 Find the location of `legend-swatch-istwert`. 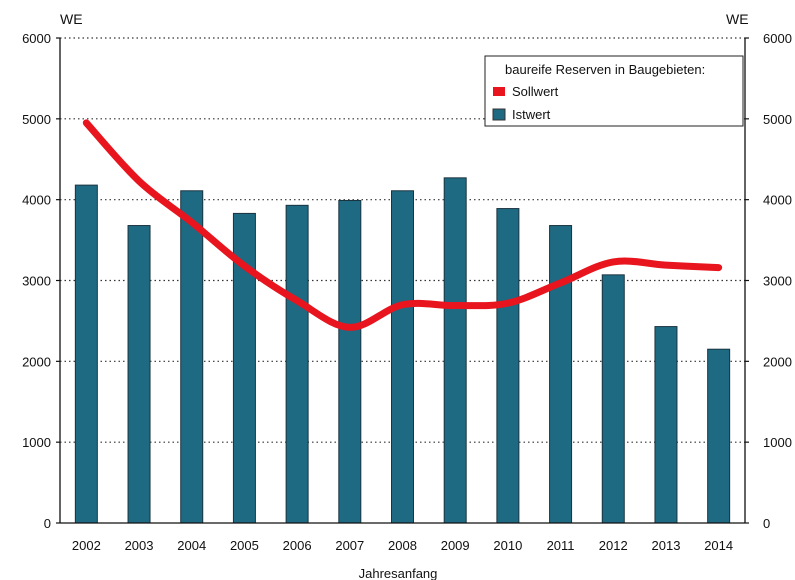

legend-swatch-istwert is located at coordinates (499, 114).